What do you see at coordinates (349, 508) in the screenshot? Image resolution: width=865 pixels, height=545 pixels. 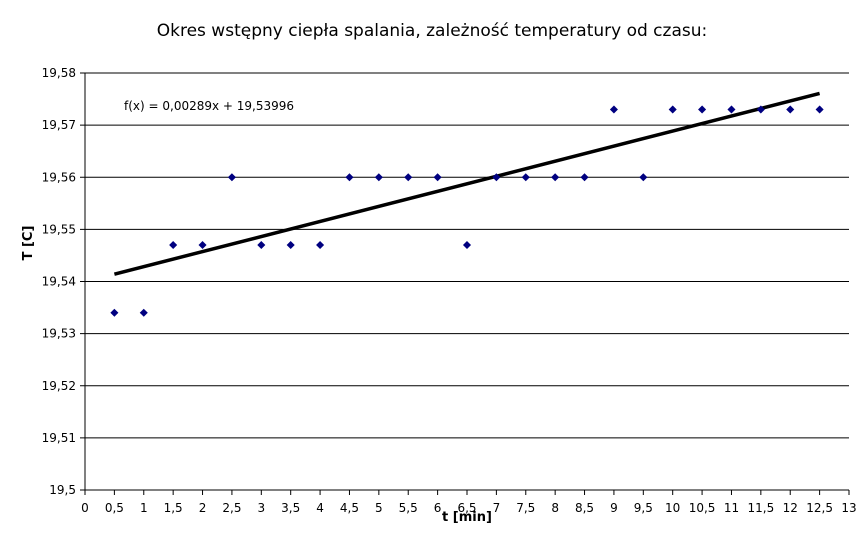 I see `x-tick-label: 4,5` at bounding box center [349, 508].